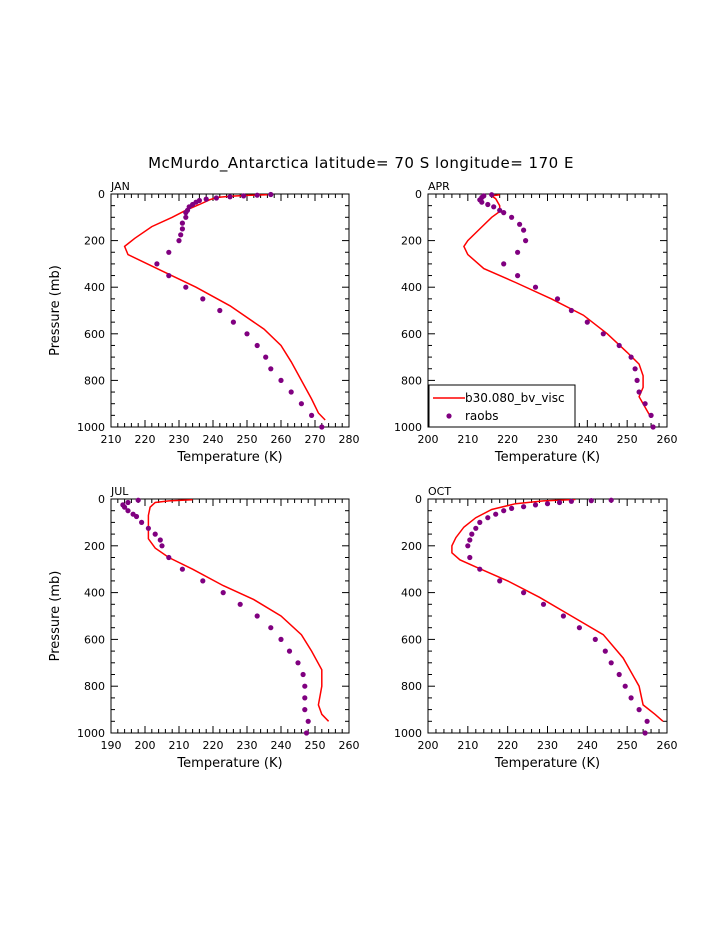  I want to click on month-label: APR, so click(439, 186).